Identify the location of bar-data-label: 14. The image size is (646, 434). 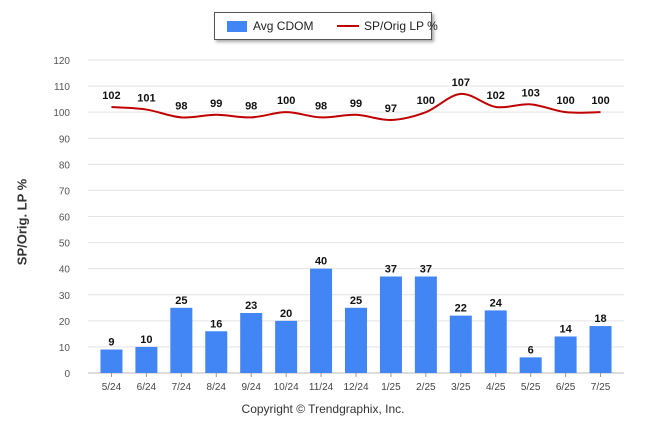
(565, 329).